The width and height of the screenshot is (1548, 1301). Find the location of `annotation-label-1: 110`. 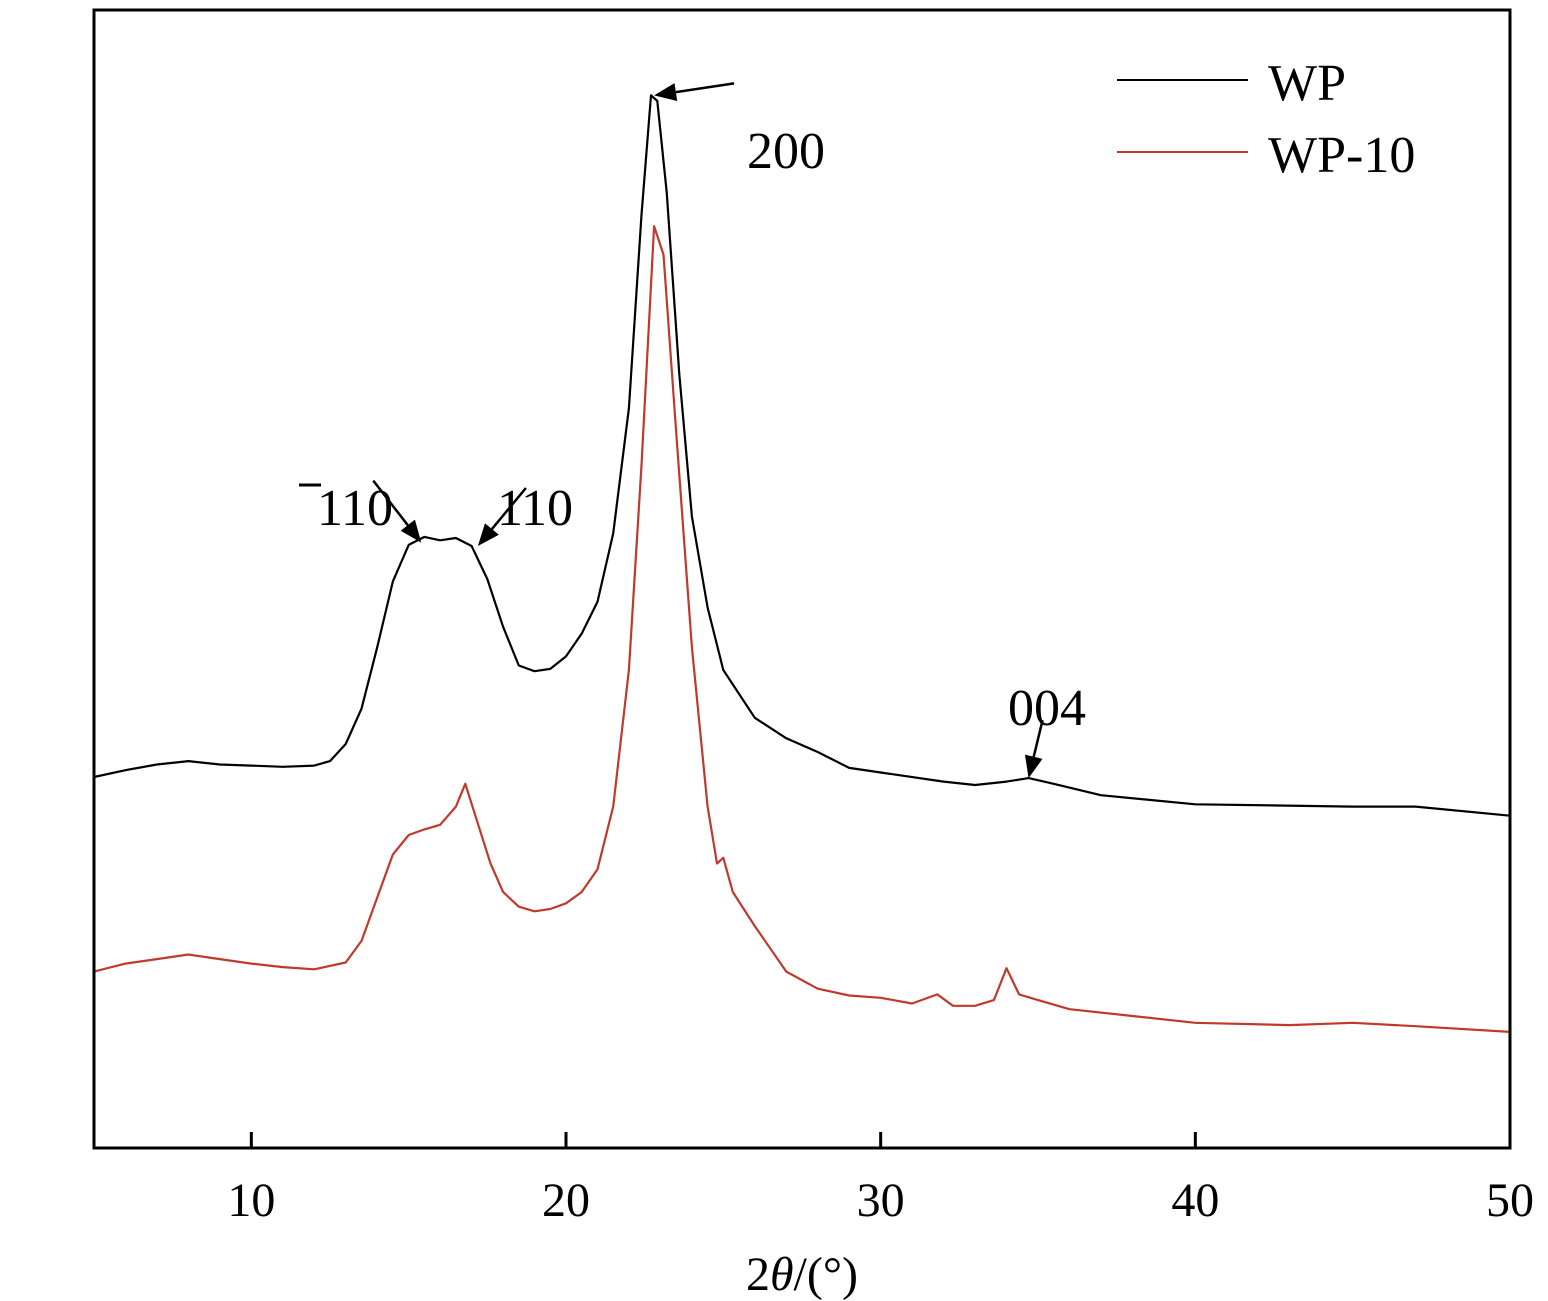

annotation-label-1: 110 is located at coordinates (535, 508).